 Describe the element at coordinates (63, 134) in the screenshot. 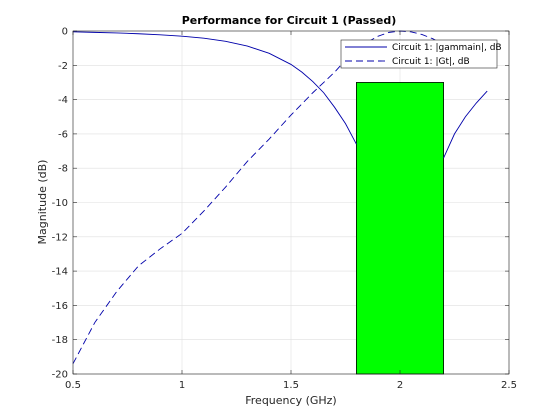

I see `y-tick-label-3: -6` at that location.